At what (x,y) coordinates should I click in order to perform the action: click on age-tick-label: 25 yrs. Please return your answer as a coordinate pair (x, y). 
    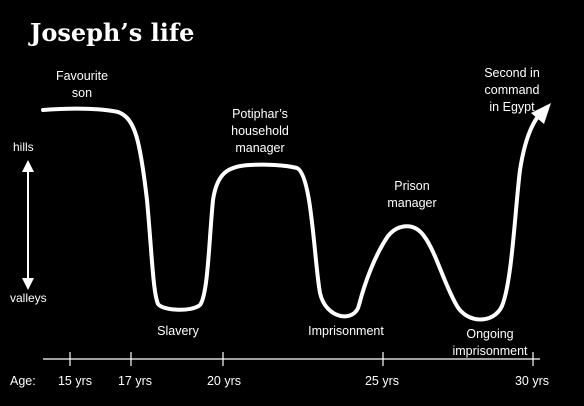
    Looking at the image, I should click on (382, 381).